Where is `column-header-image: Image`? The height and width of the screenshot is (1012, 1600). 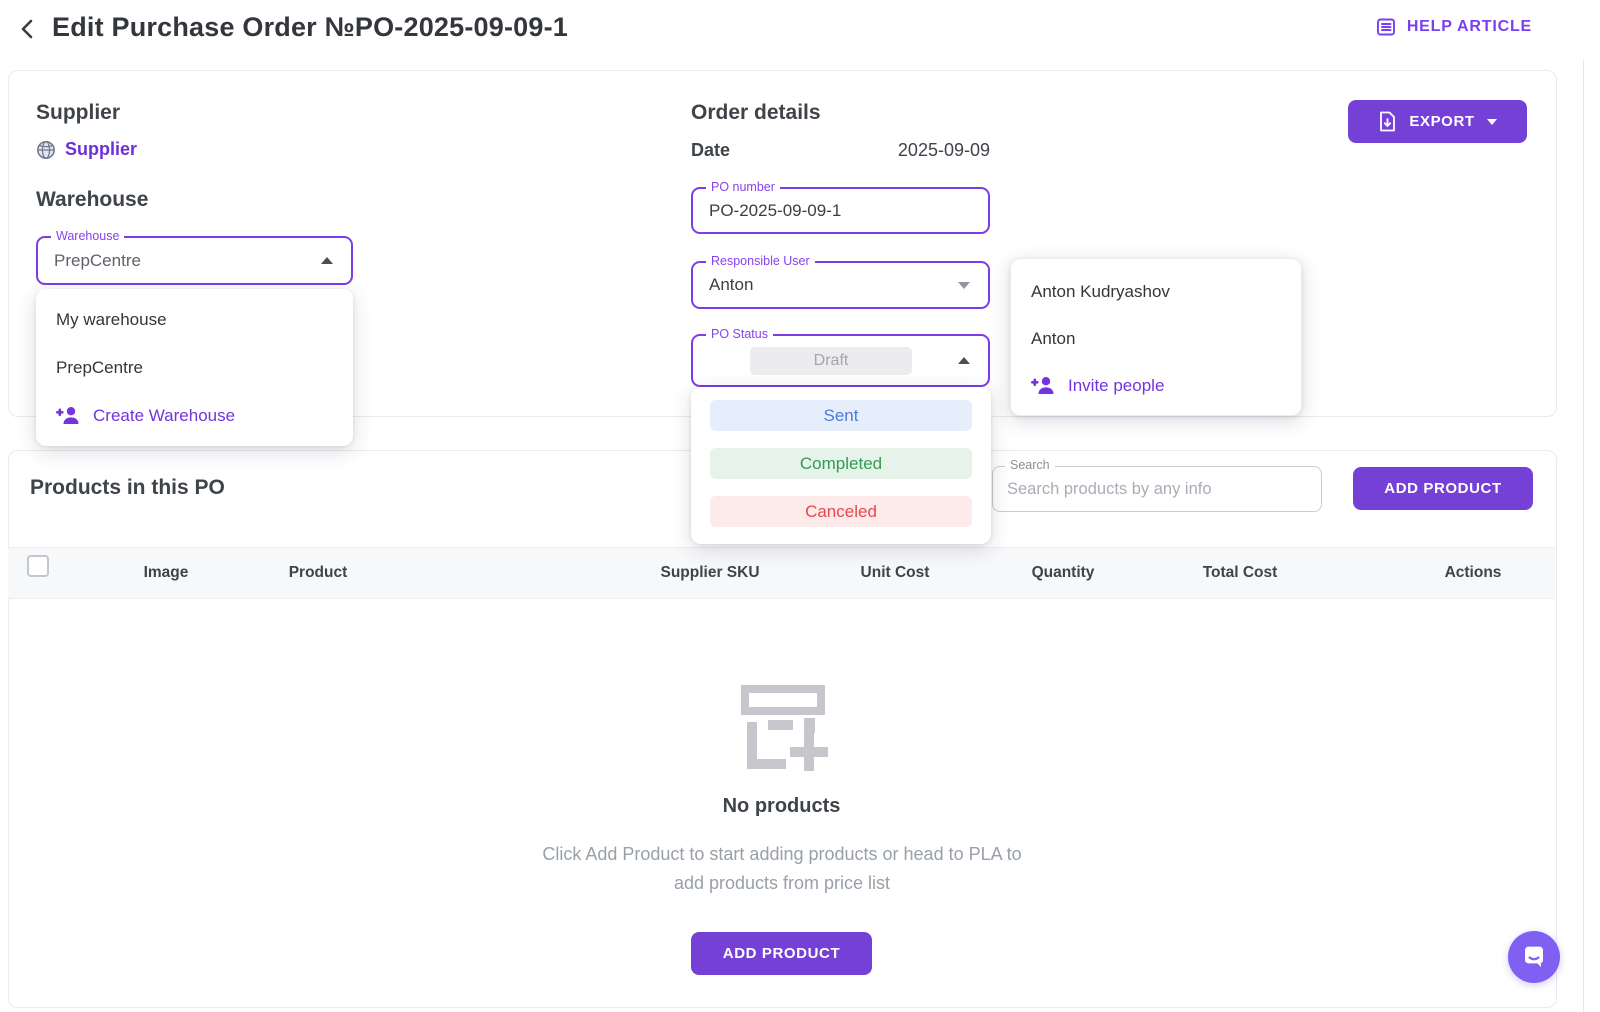
column-header-image: Image is located at coordinates (166, 572).